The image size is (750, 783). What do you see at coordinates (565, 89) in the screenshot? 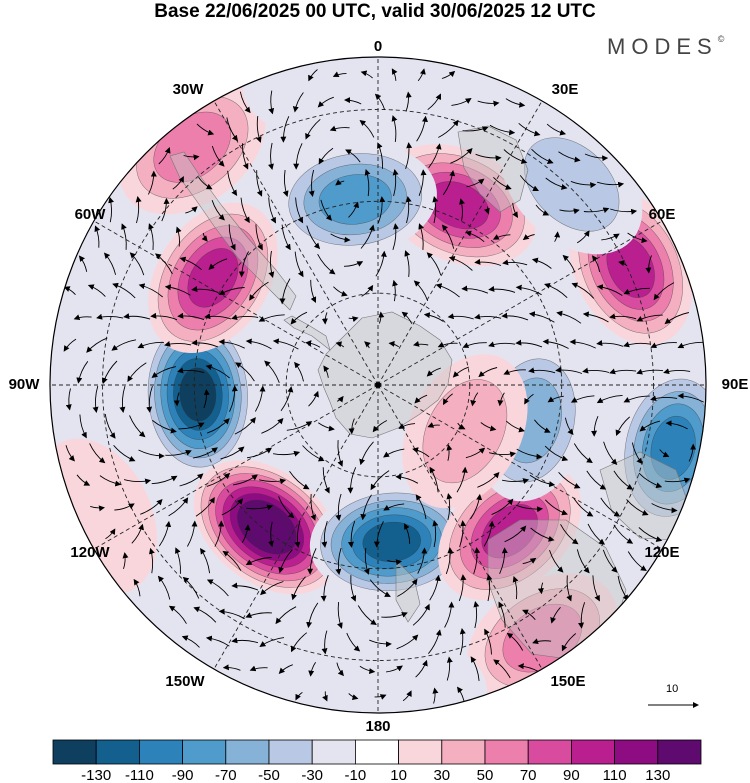
I see `longitude-label: 30E` at bounding box center [565, 89].